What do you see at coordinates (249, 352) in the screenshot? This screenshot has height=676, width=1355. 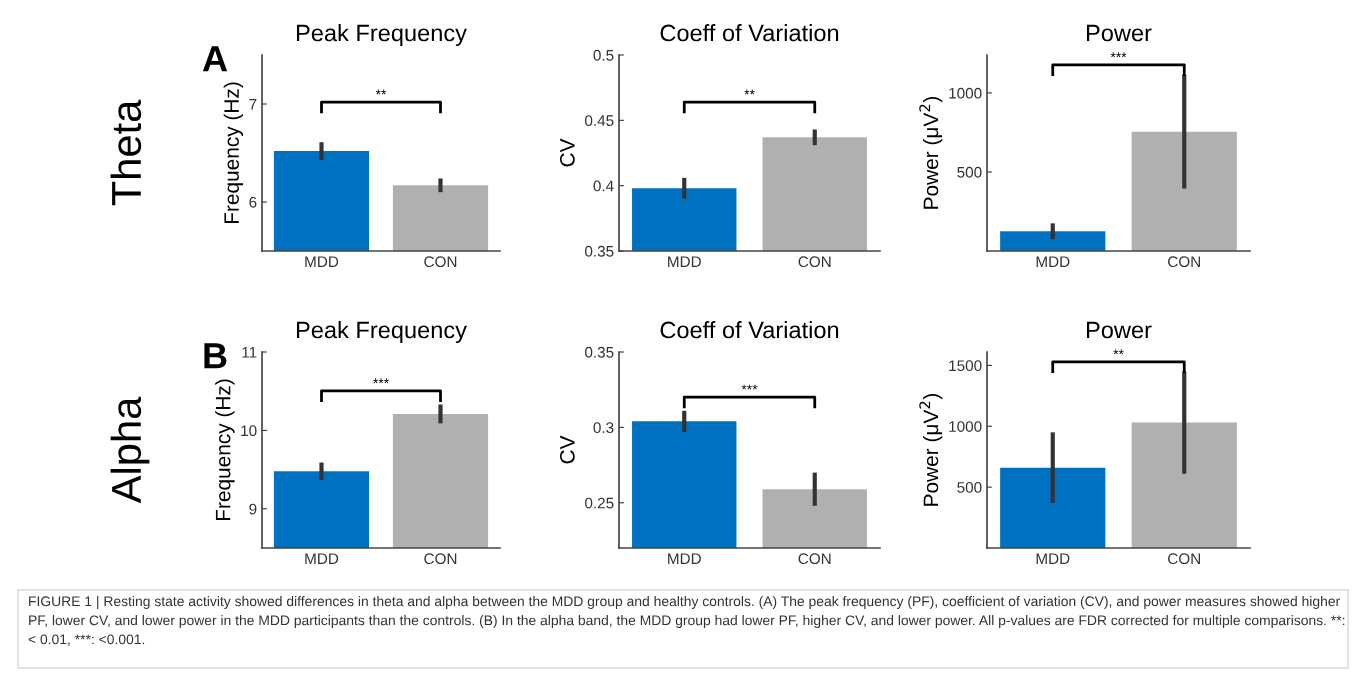 I see `y-tick-label: 11` at bounding box center [249, 352].